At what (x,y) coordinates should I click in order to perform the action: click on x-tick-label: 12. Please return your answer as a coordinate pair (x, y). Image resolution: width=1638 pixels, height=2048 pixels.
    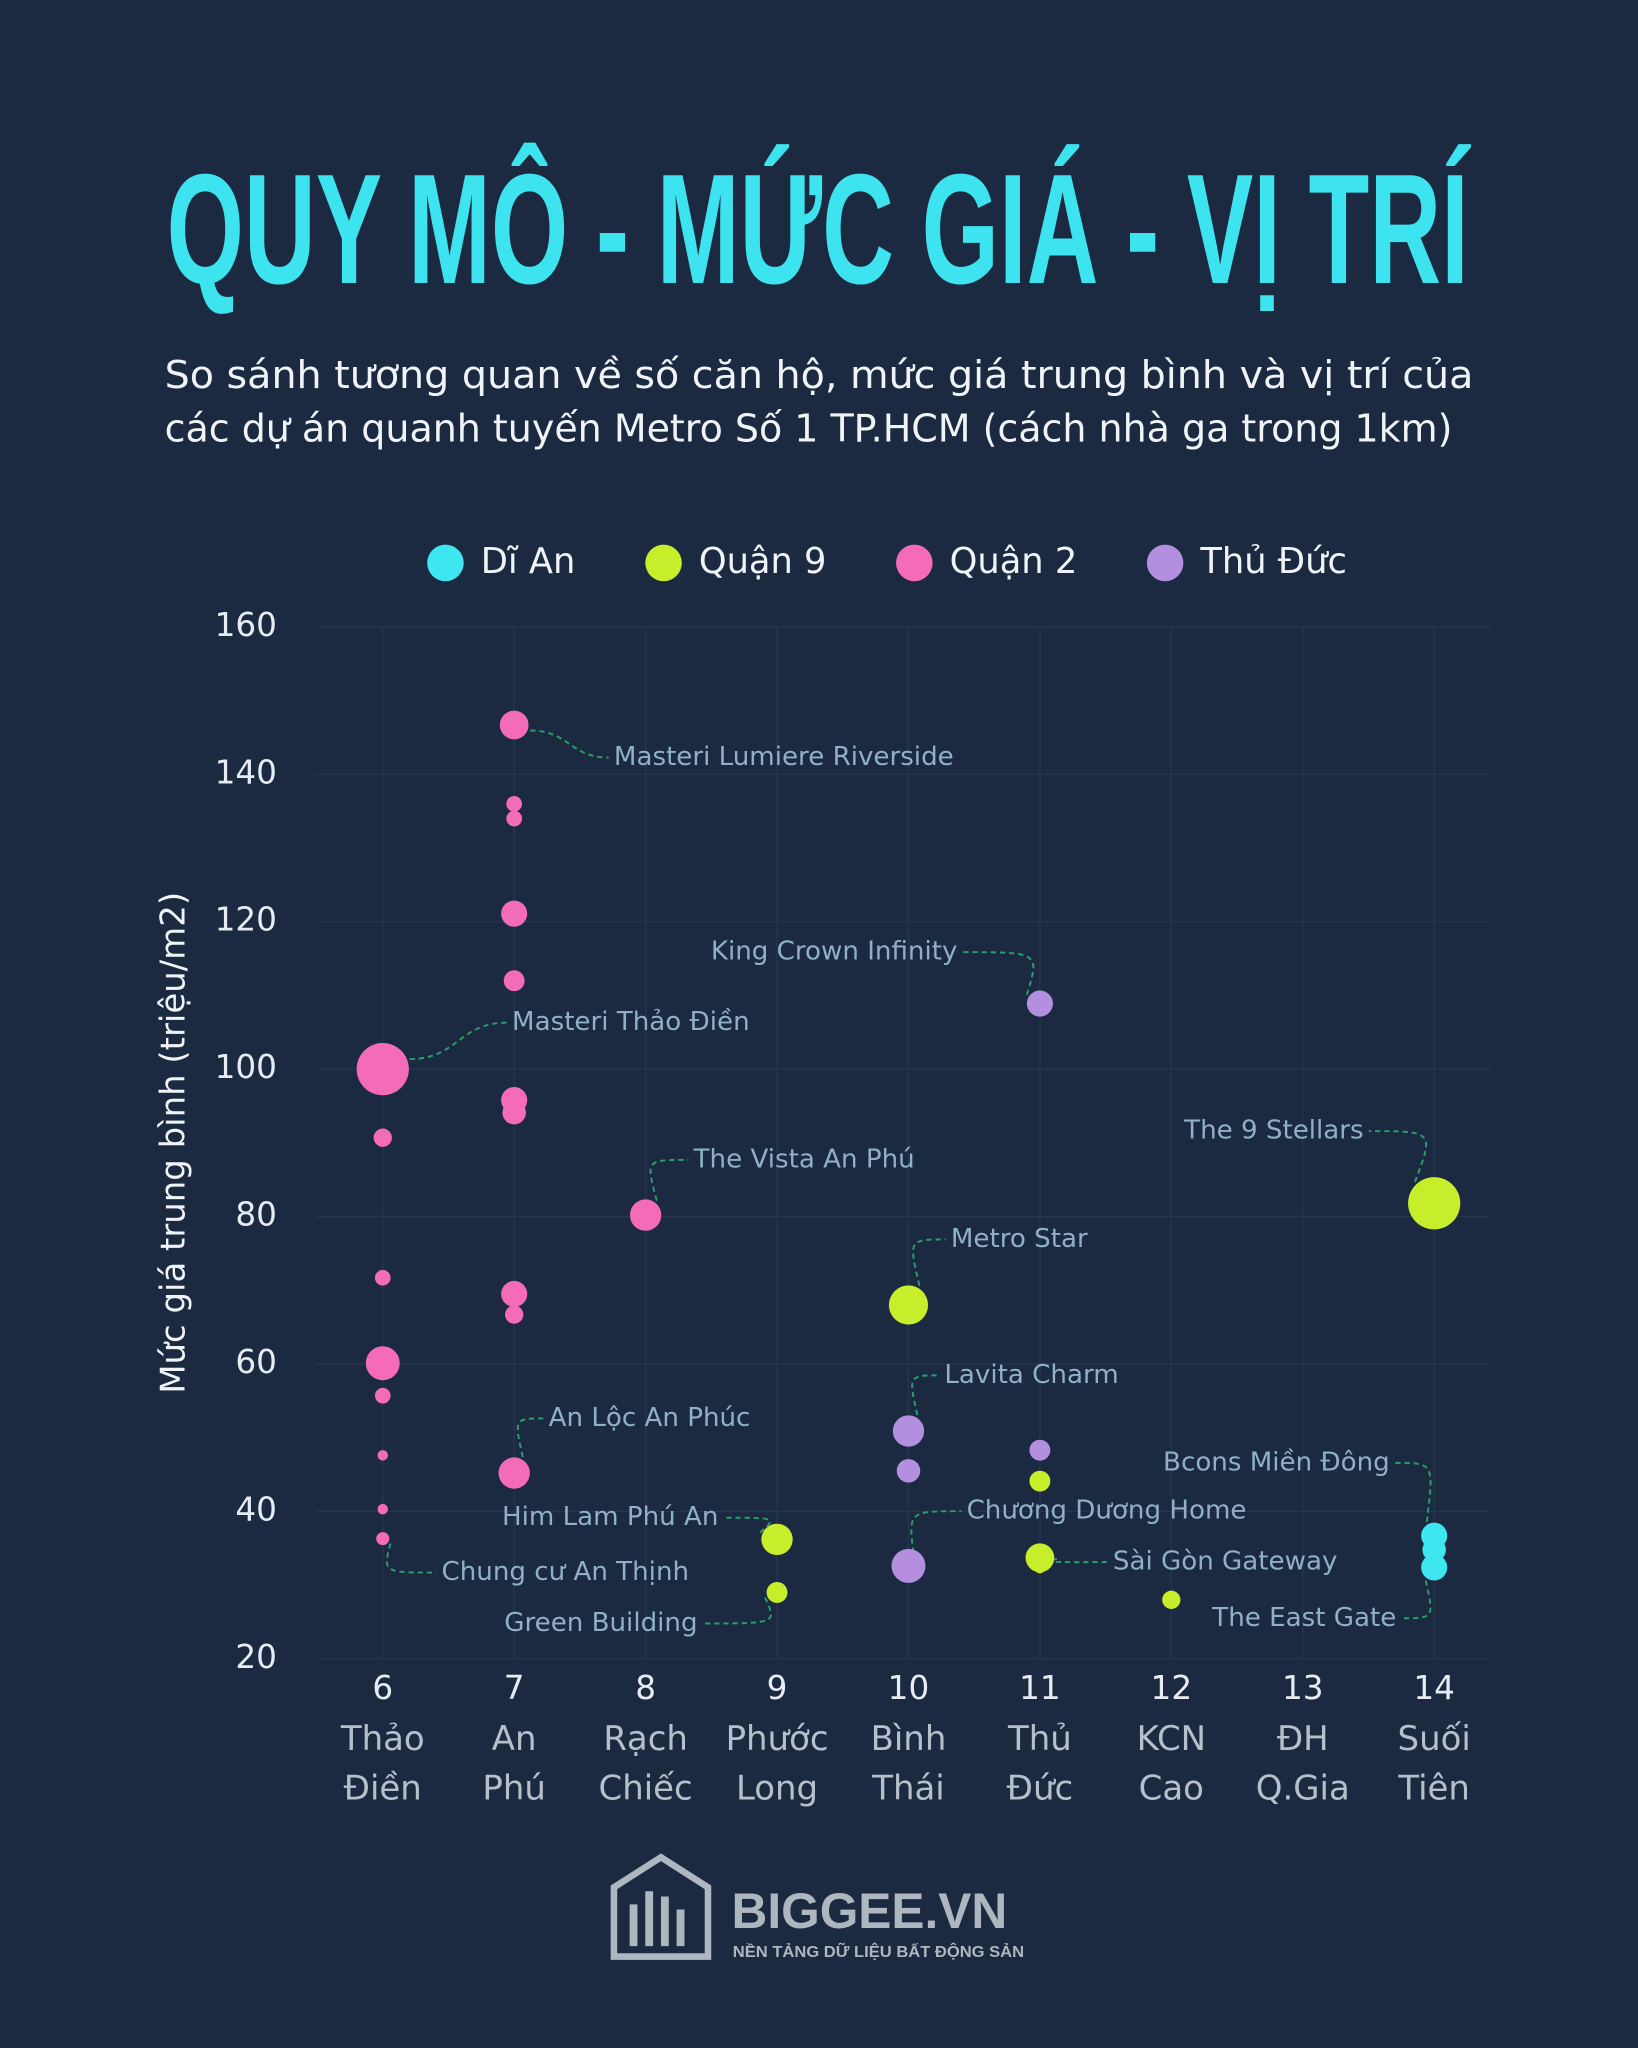
    Looking at the image, I should click on (1172, 1688).